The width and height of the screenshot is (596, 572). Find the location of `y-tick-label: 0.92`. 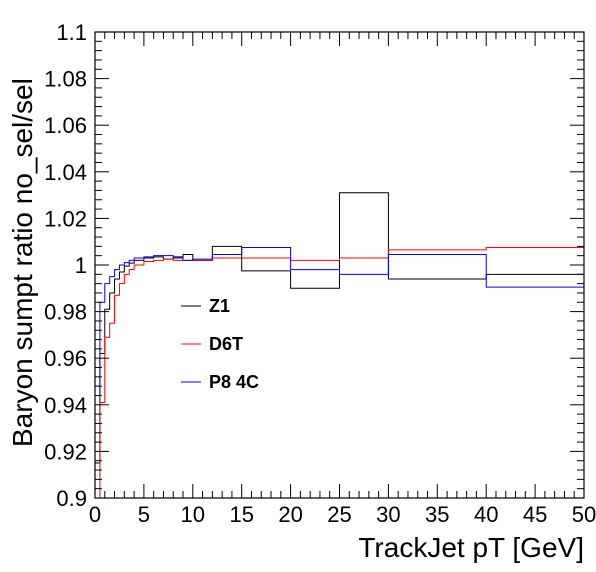

y-tick-label: 0.92 is located at coordinates (65, 451).